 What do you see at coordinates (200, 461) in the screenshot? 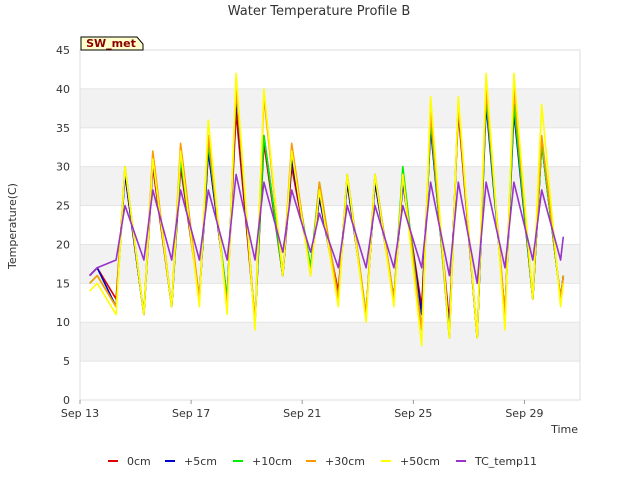
I see `legend-label: +5cm` at bounding box center [200, 461].